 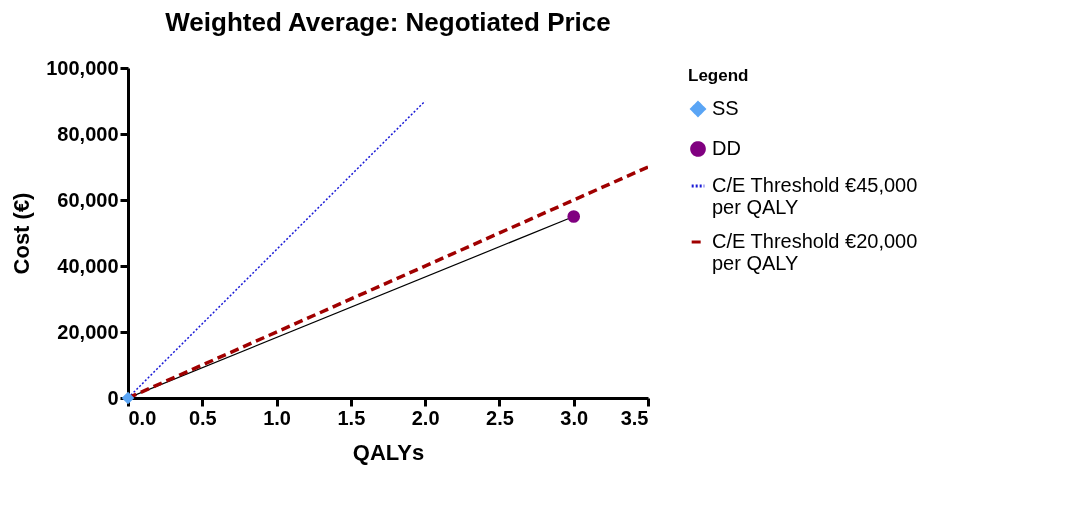 I want to click on y-tick-label: 0, so click(x=113, y=397).